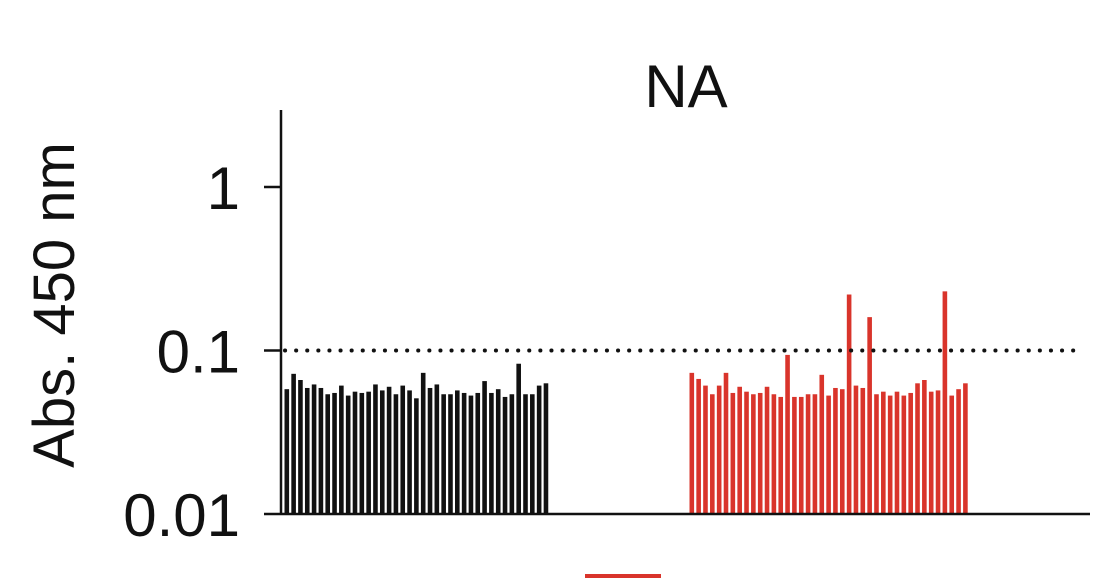 This screenshot has width=1120, height=583. Describe the element at coordinates (623, 576) in the screenshot. I see `legend-swatch-red` at that location.